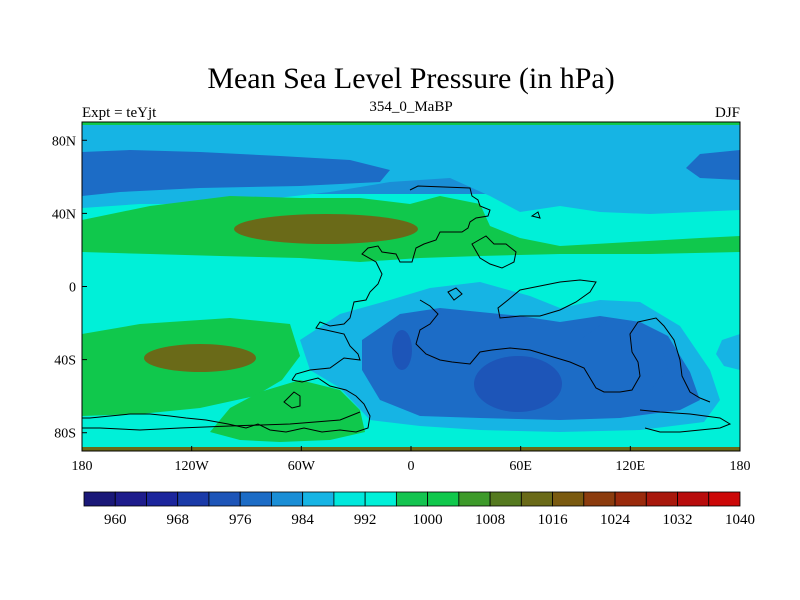  What do you see at coordinates (240, 520) in the screenshot?
I see `colorbar-label: 976` at bounding box center [240, 520].